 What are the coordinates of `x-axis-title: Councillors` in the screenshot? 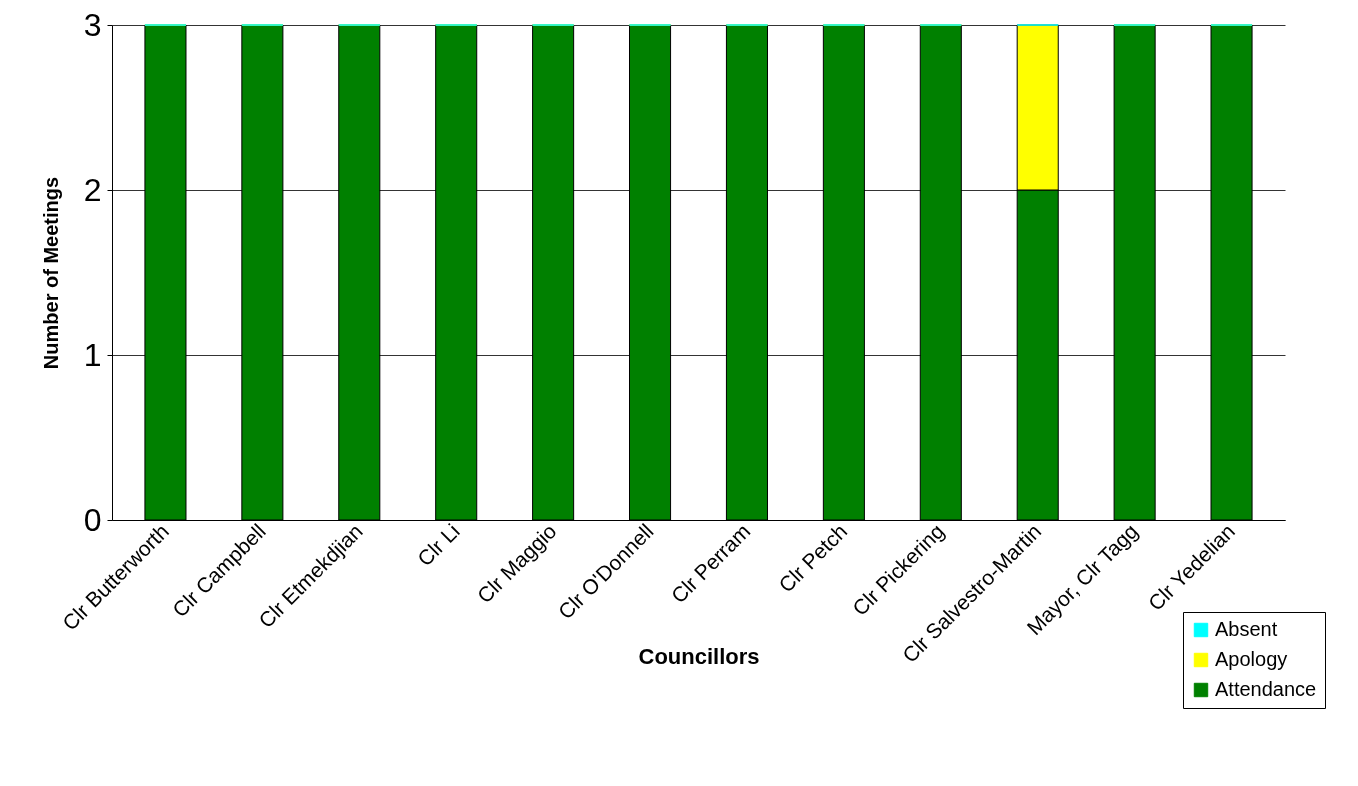 It's located at (699, 656).